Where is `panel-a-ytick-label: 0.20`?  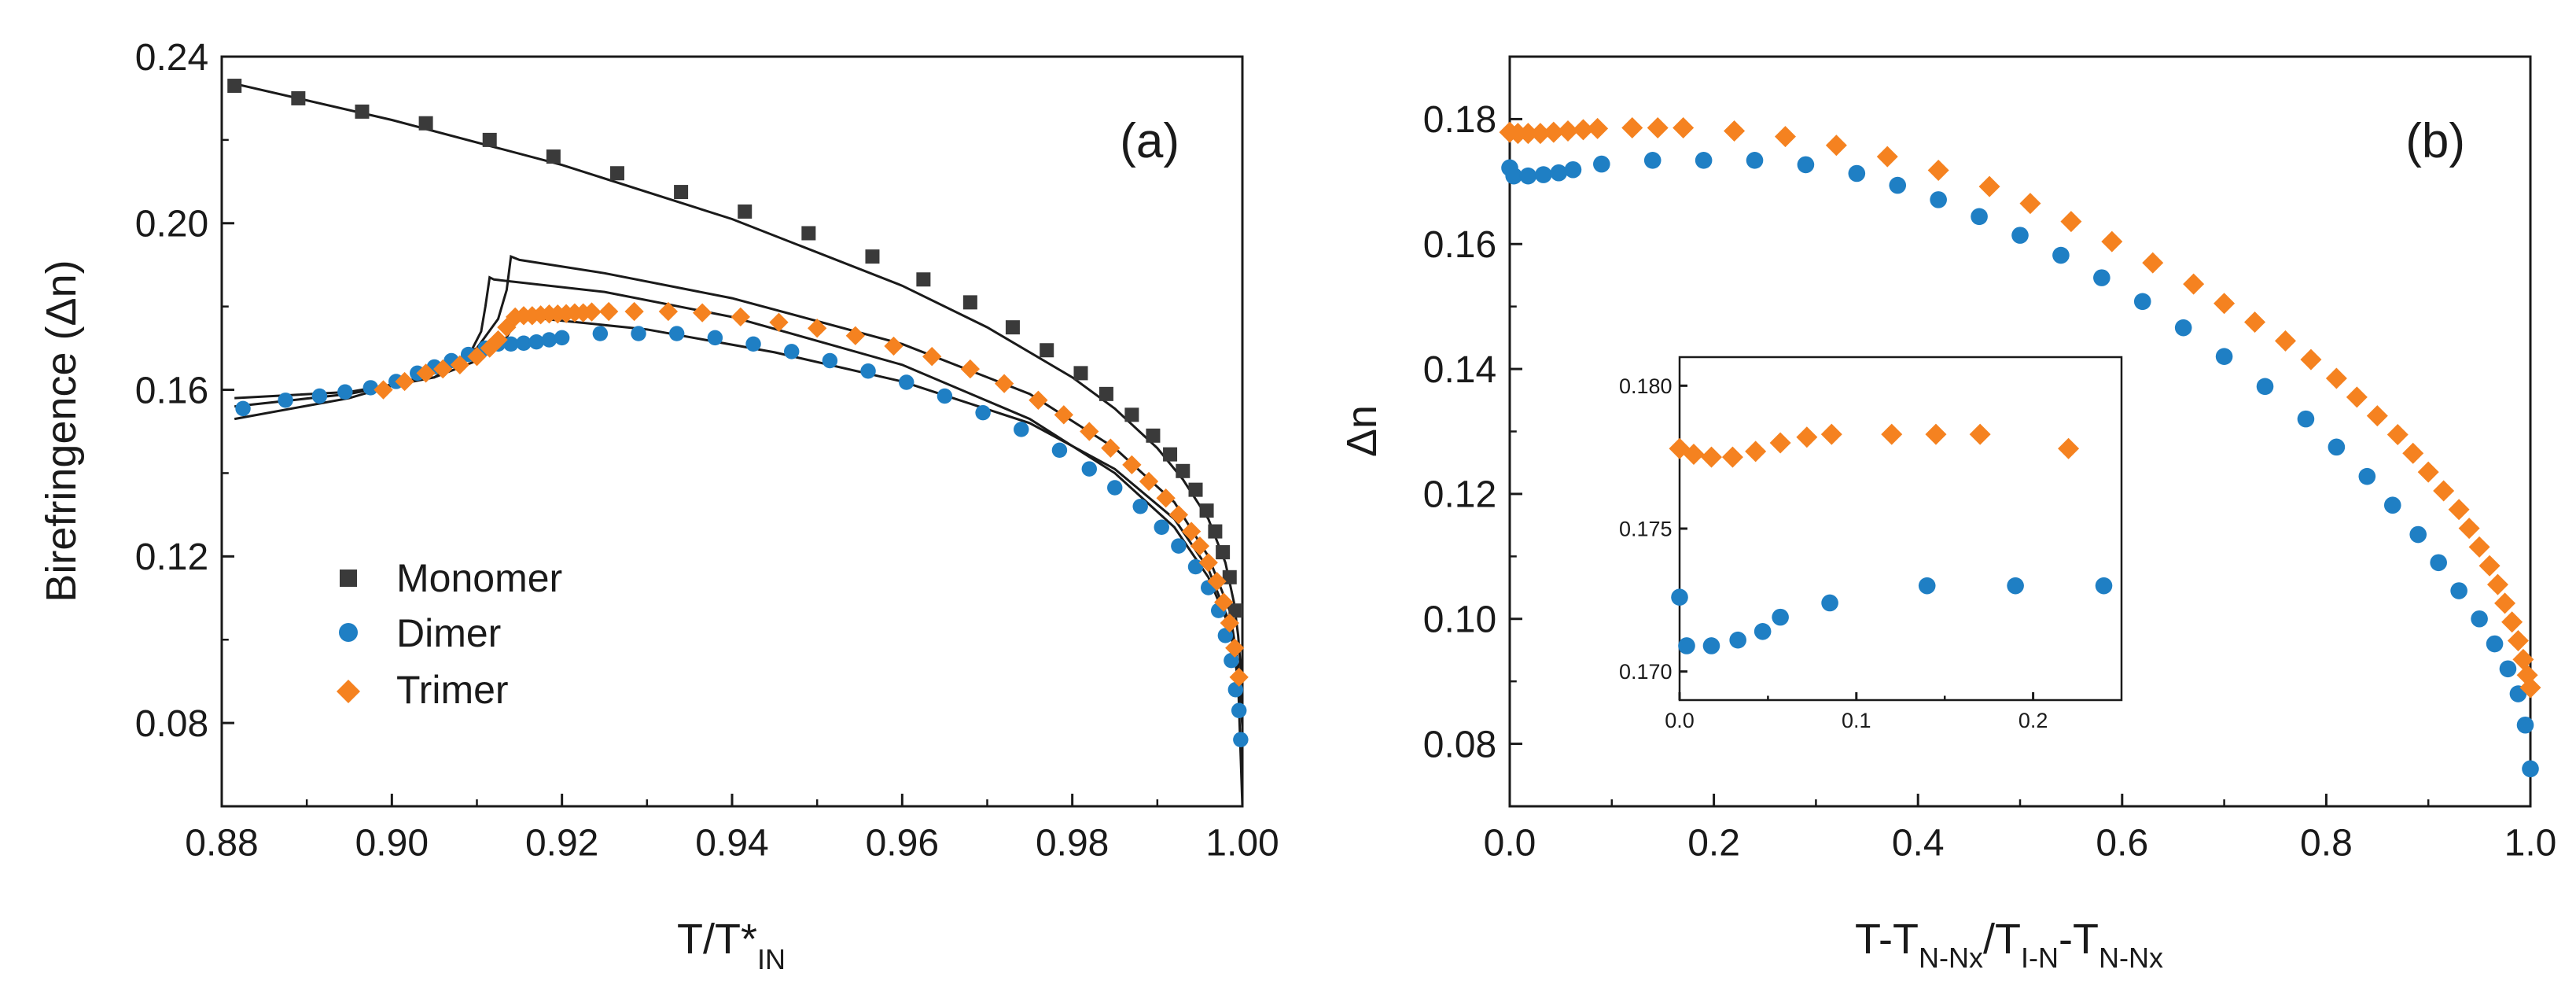
panel-a-ytick-label: 0.20 is located at coordinates (172, 224).